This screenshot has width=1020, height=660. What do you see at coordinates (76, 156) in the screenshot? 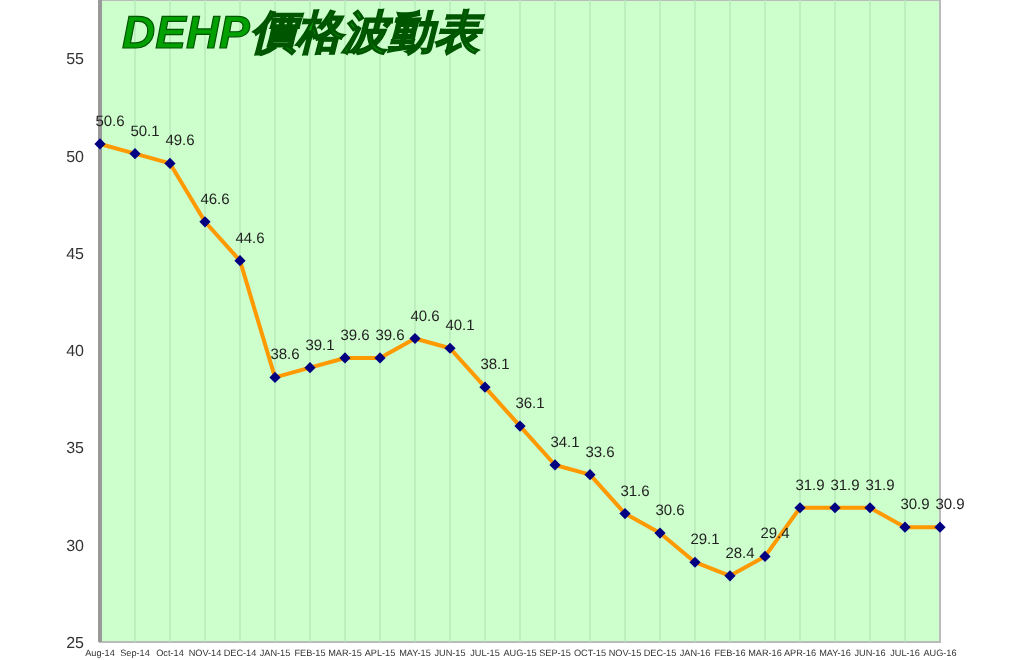
I see `y-tick-label: 50` at bounding box center [76, 156].